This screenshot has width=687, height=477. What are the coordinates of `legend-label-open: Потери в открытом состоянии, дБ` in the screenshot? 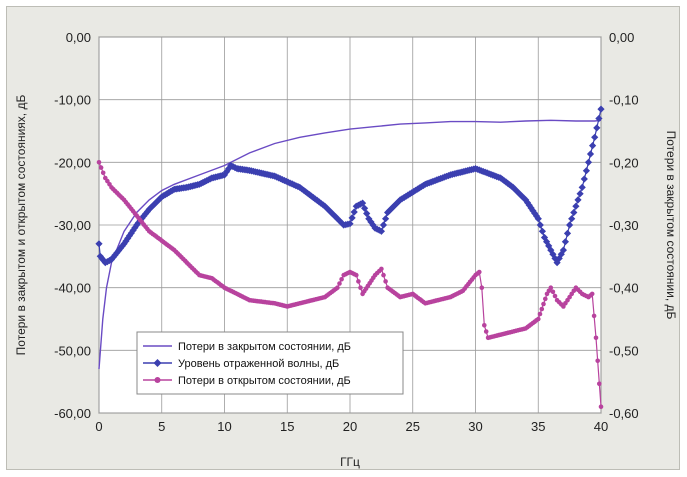 It's located at (264, 381).